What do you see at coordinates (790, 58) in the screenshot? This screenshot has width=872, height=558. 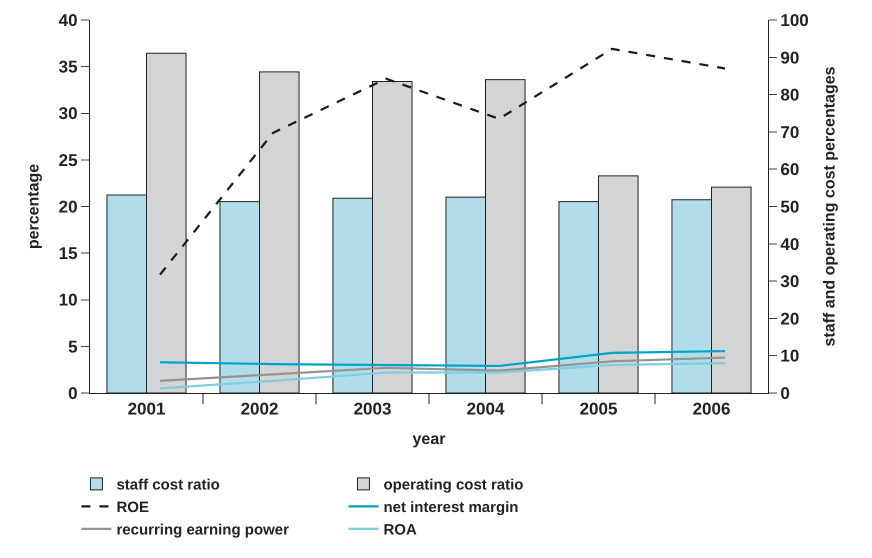 I see `y2-tick-label: 90` at bounding box center [790, 58].